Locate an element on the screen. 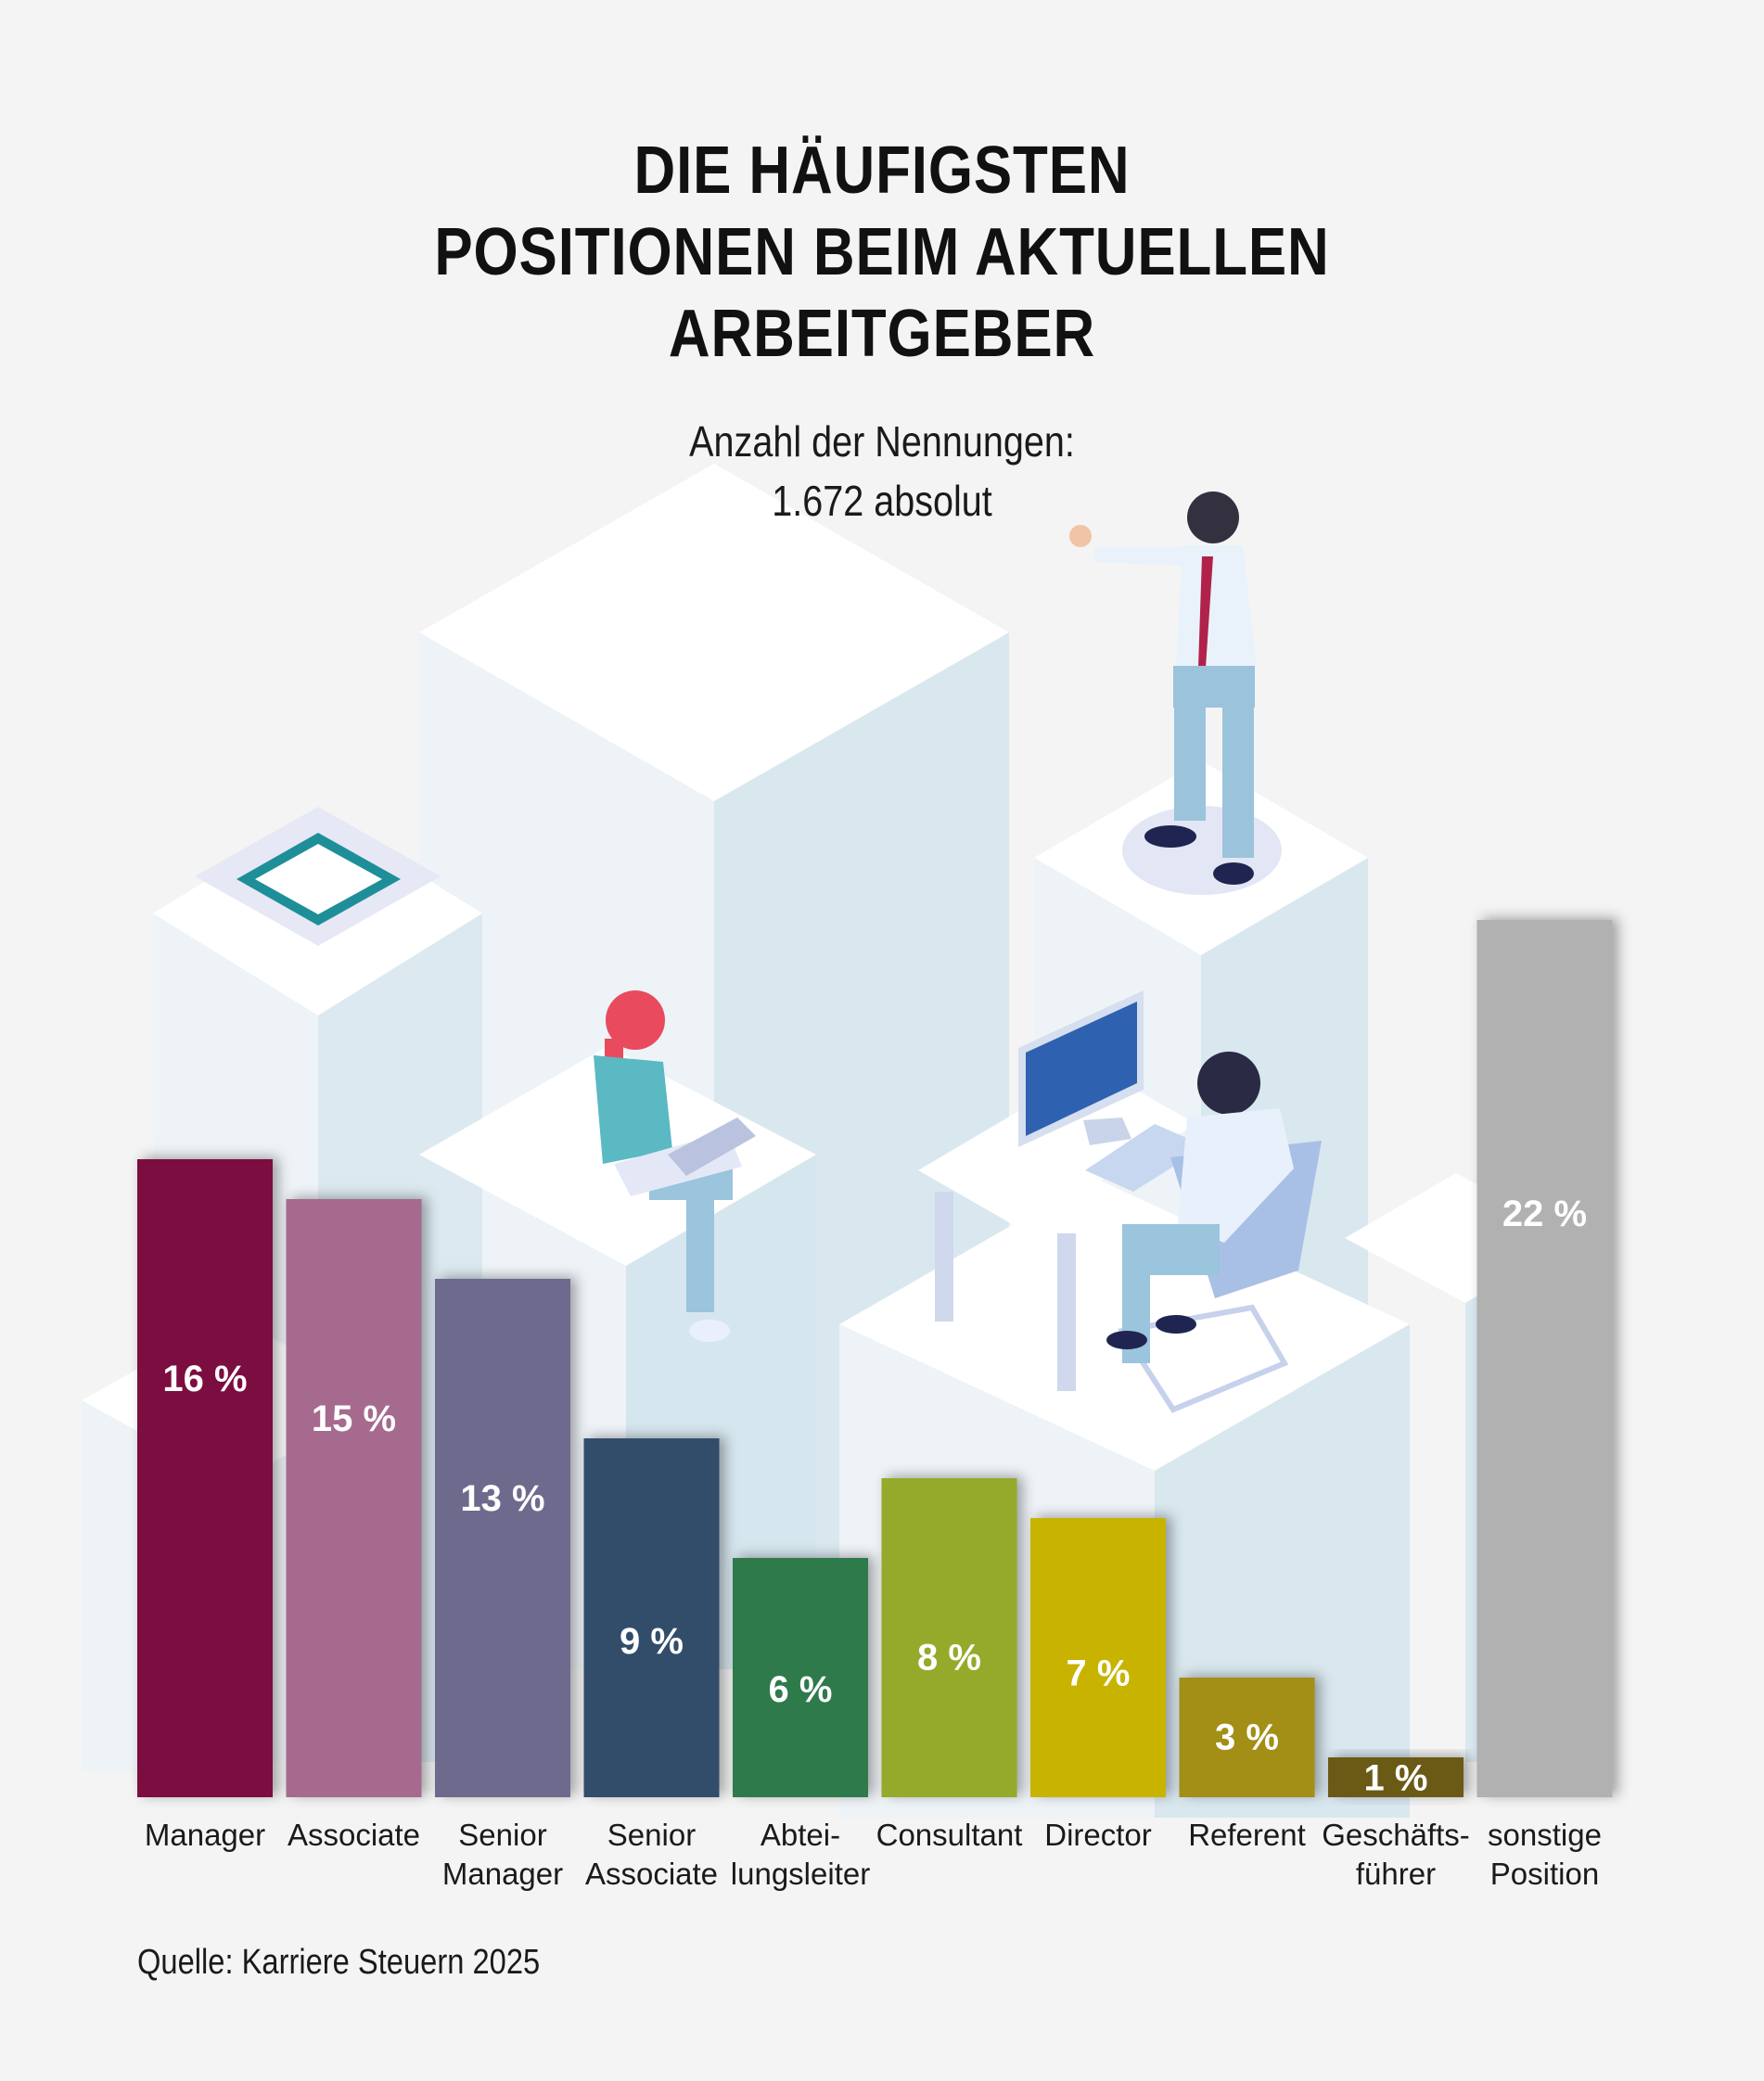 The width and height of the screenshot is (1764, 2081). bar-value-label: 16 % is located at coordinates (204, 1379).